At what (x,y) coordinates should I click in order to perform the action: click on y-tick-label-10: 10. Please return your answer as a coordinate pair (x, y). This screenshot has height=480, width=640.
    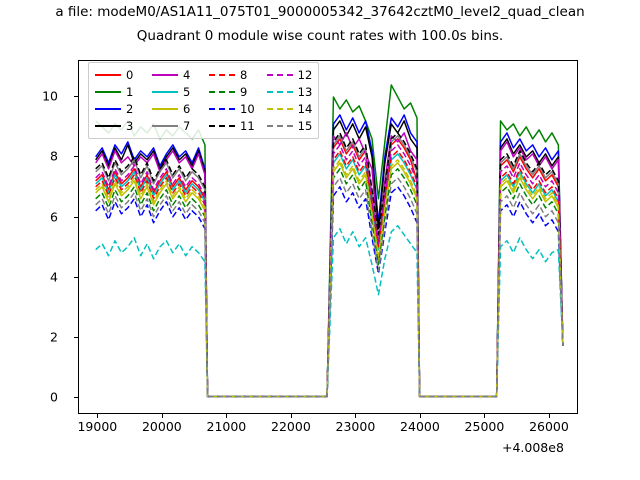
    Looking at the image, I should click on (50, 96).